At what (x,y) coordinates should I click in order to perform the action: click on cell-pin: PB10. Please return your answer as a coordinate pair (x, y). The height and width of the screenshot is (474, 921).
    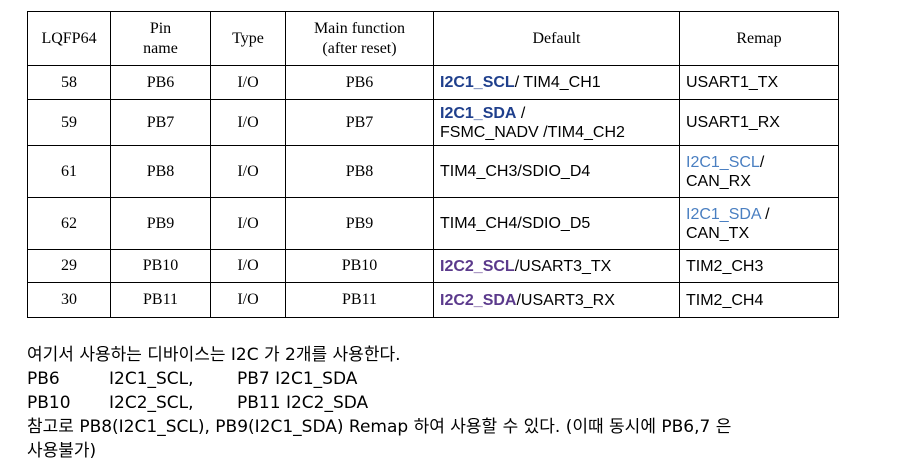
    Looking at the image, I should click on (160, 266).